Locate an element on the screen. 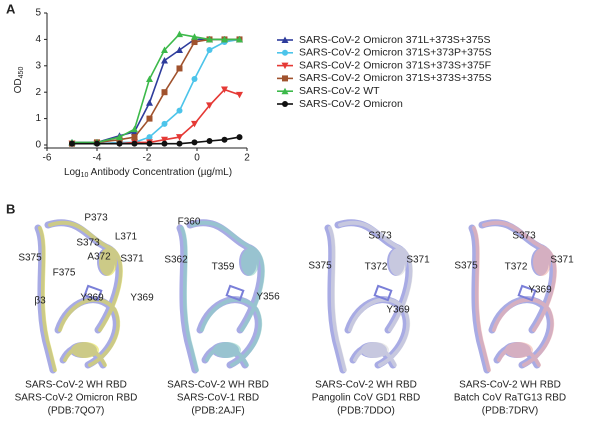  residue-label: T359 is located at coordinates (223, 267).